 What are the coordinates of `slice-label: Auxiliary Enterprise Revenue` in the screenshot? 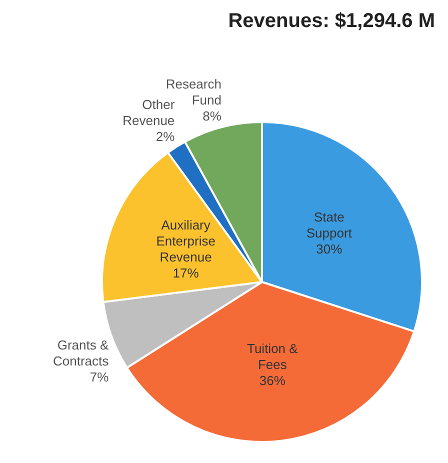 It's located at (186, 241).